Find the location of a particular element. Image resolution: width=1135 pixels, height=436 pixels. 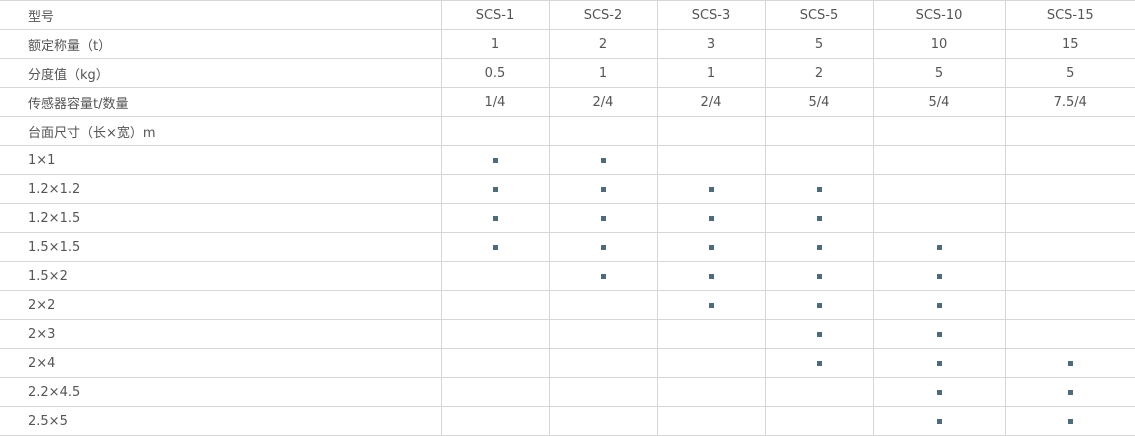

size-row: 2×3 is located at coordinates (567, 334).